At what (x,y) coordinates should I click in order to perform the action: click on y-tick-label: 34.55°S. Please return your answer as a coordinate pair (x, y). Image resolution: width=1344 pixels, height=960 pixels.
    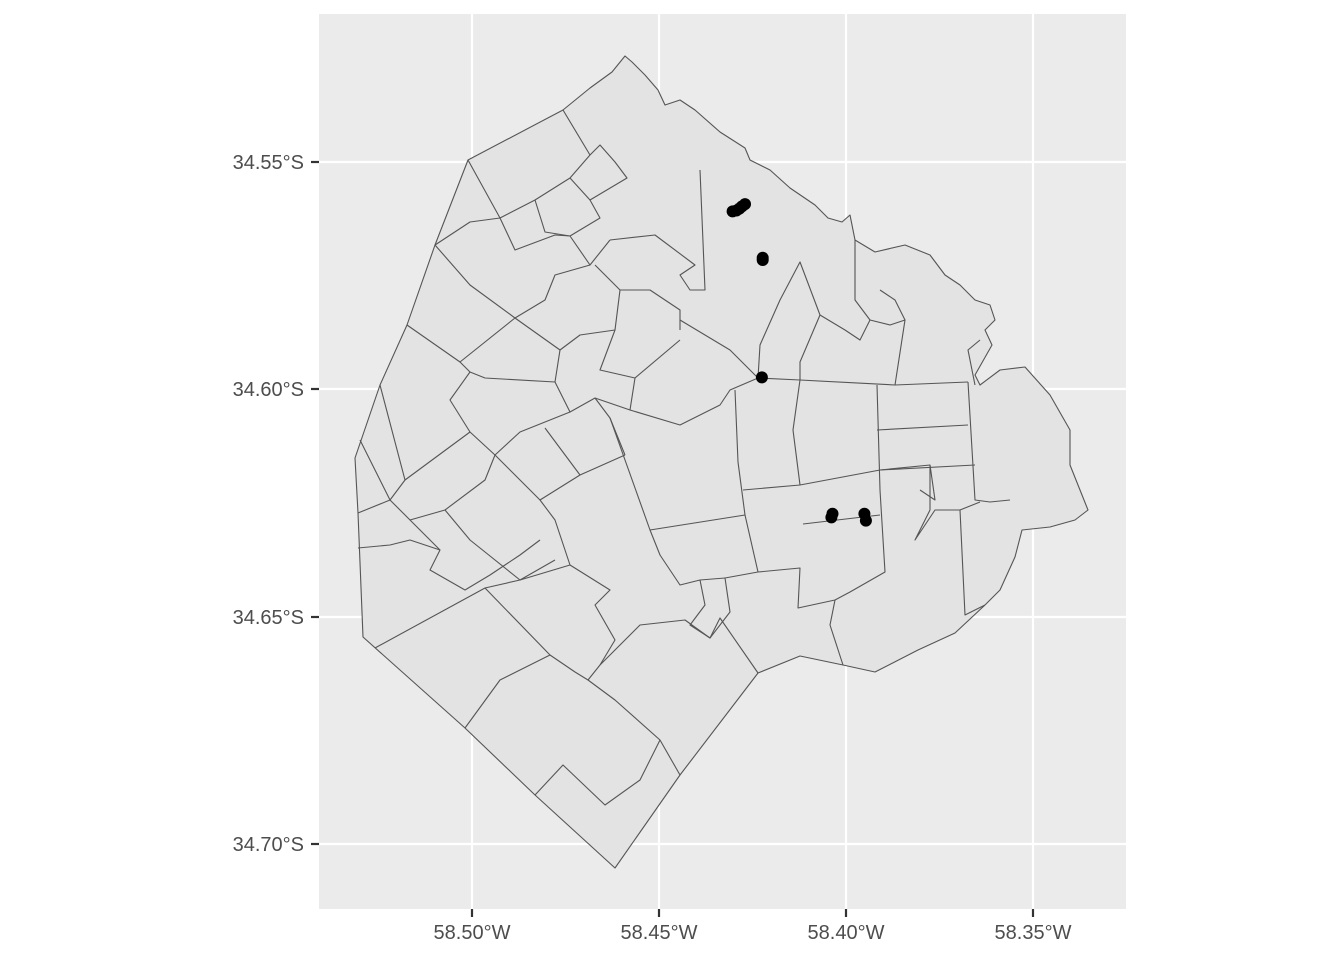
    Looking at the image, I should click on (268, 163).